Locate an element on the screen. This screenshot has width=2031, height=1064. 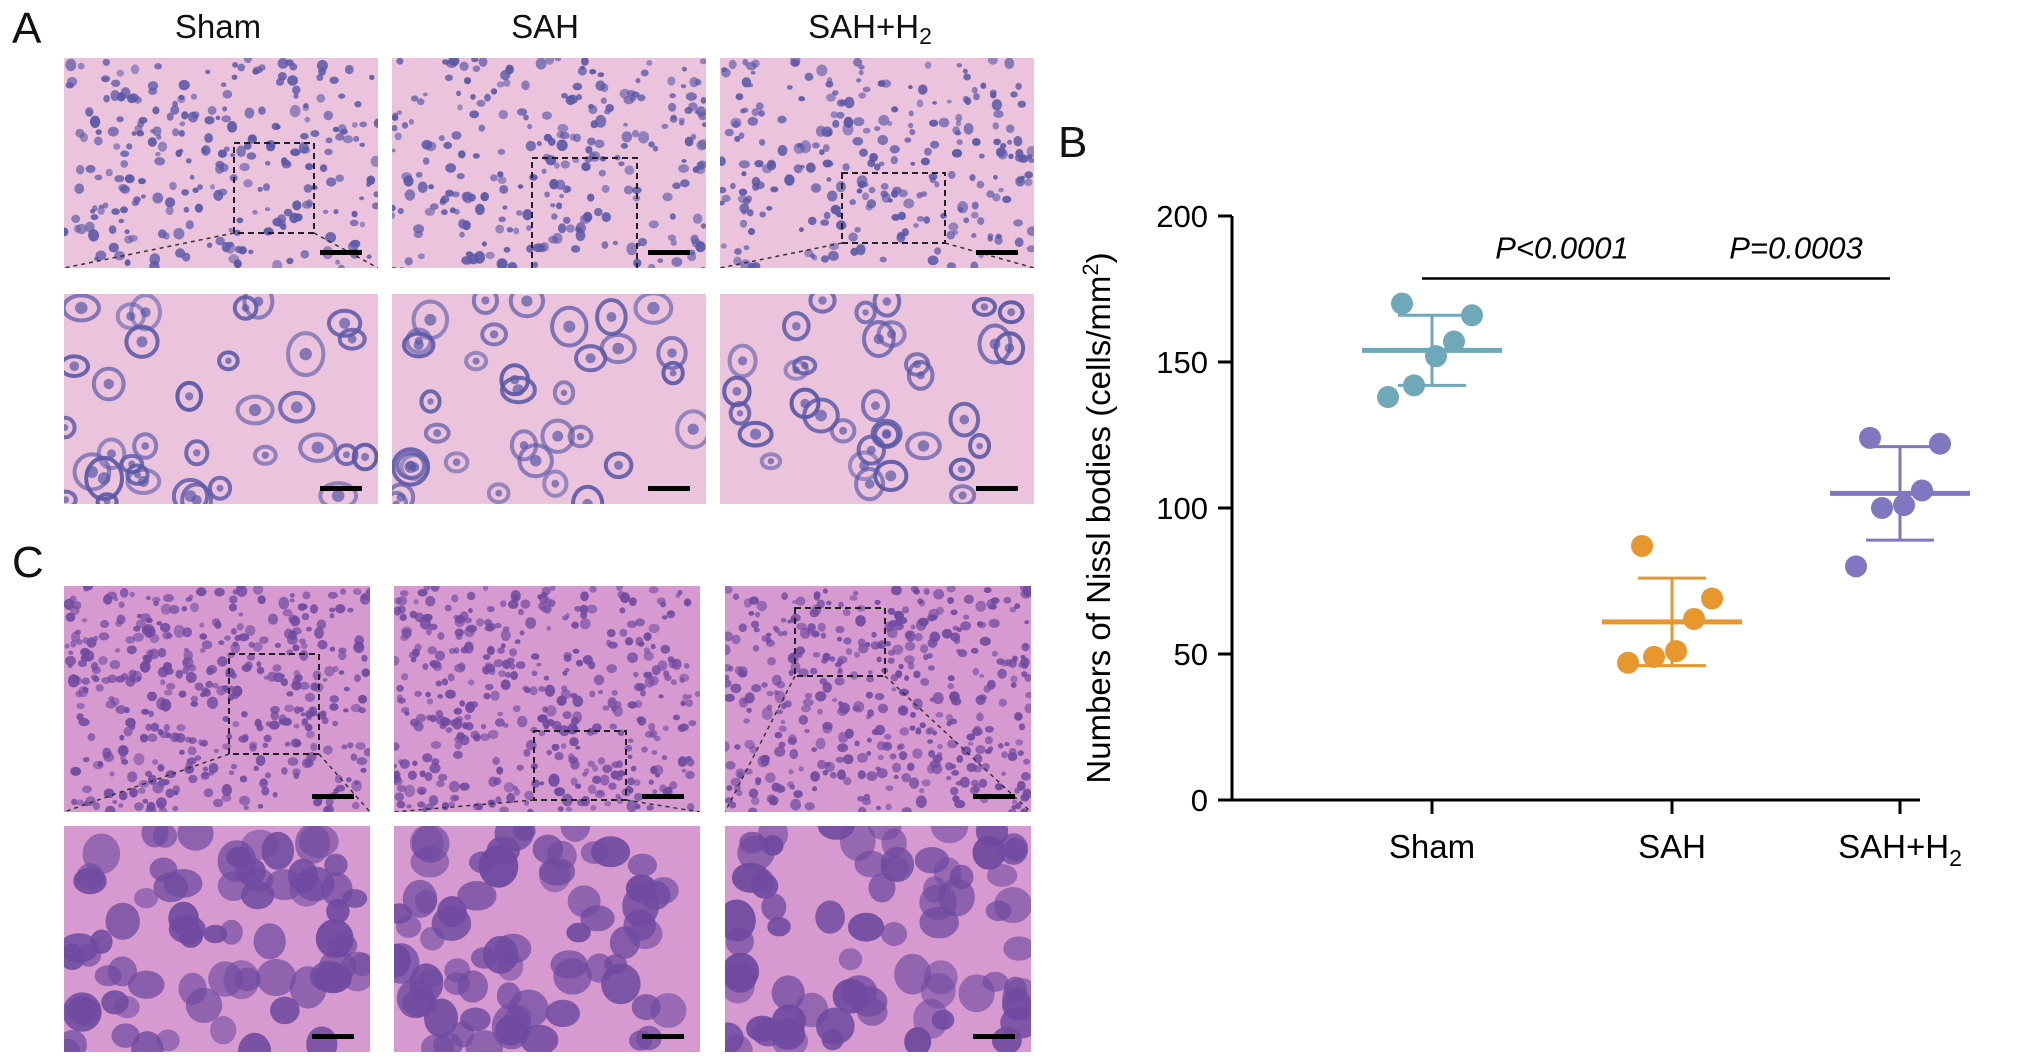
nissl-sah-h2-overview is located at coordinates (877, 163).